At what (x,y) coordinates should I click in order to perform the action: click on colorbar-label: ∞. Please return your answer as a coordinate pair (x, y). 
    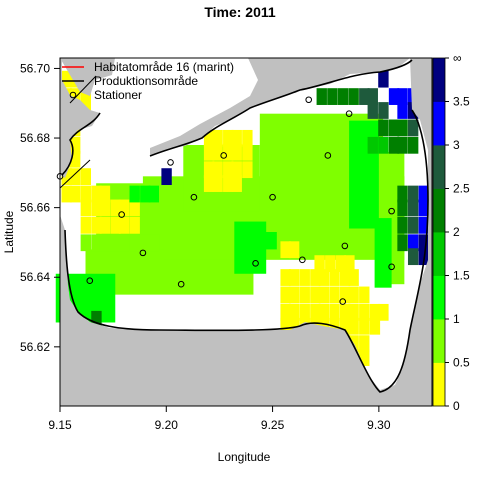
    Looking at the image, I should click on (457, 58).